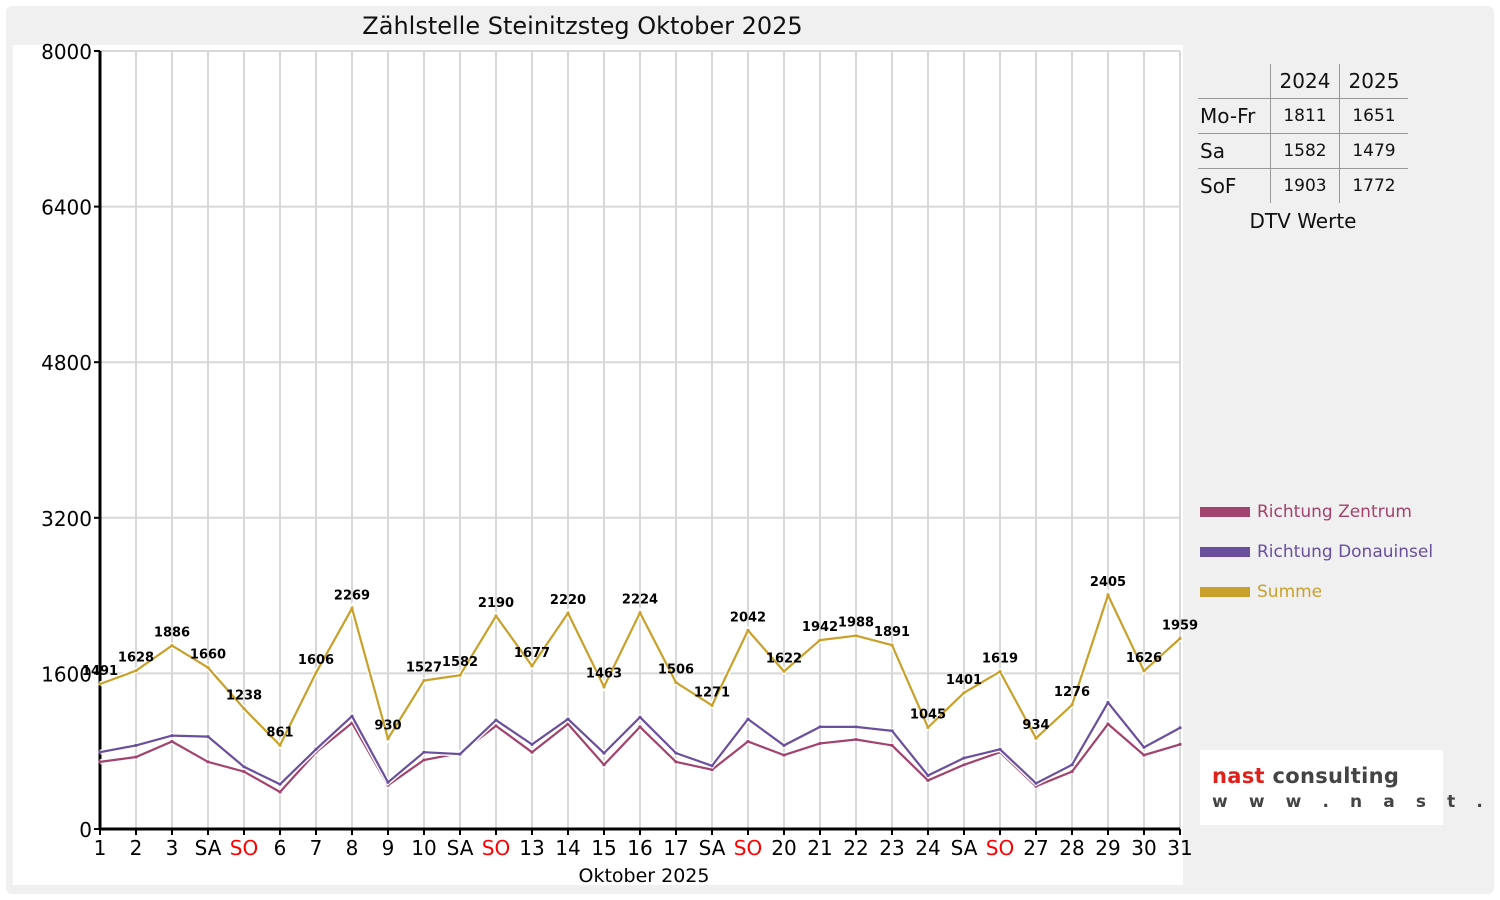  What do you see at coordinates (1290, 592) in the screenshot?
I see `legend-label: Summe` at bounding box center [1290, 592].